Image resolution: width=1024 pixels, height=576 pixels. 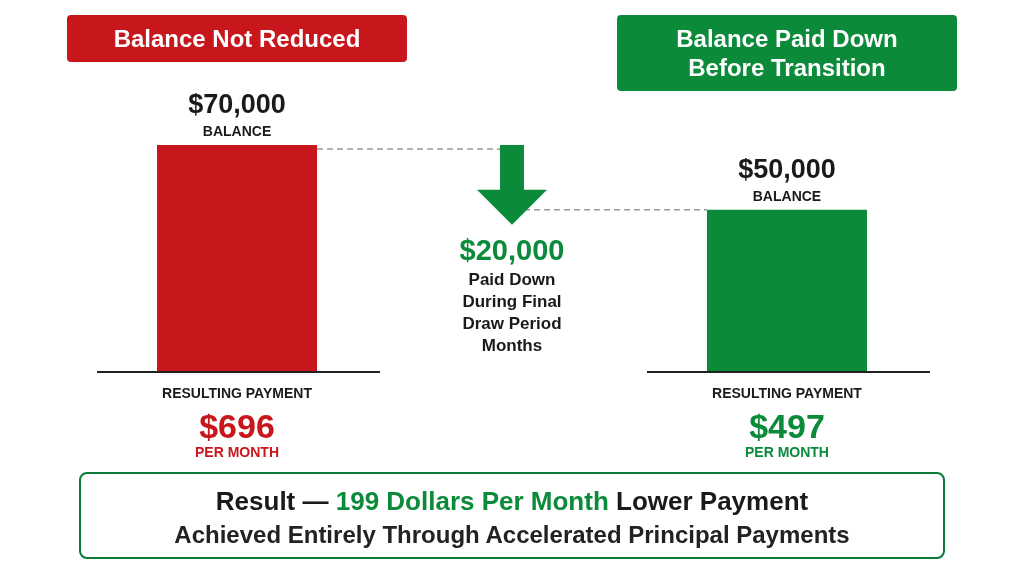 I want to click on text: $696, so click(x=237, y=426).